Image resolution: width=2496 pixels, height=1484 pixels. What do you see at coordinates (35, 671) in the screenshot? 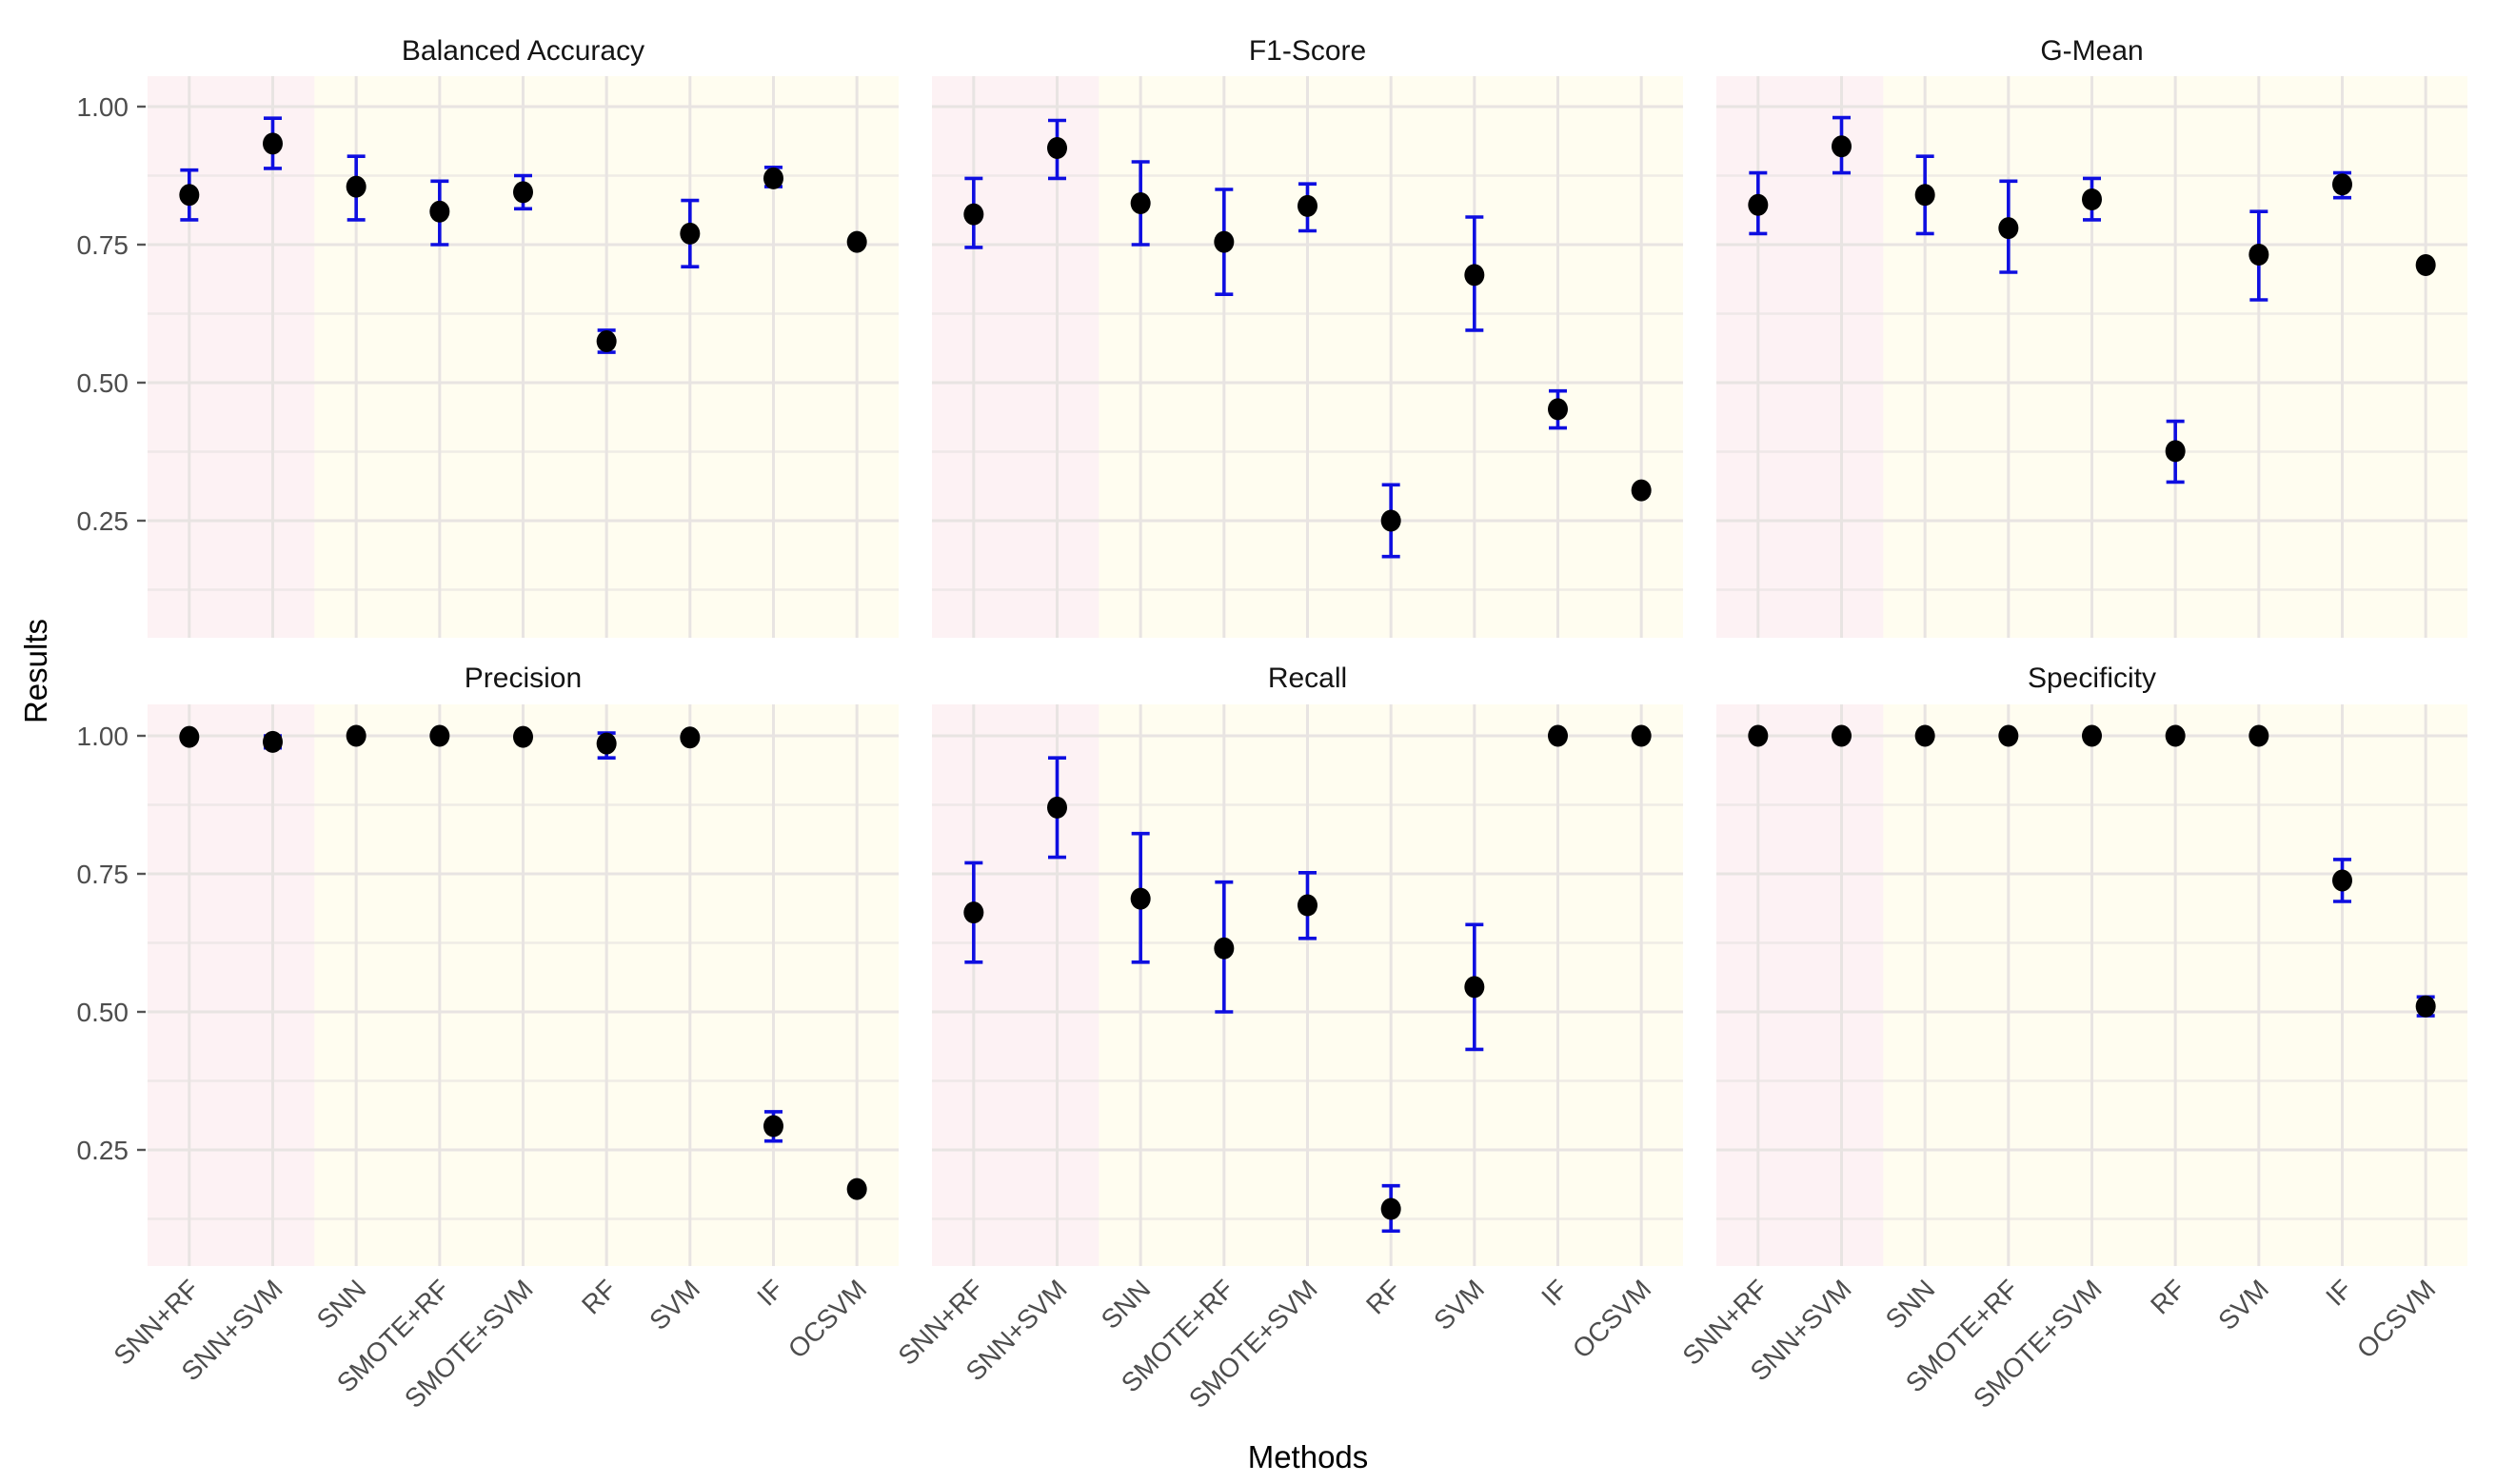
I see `y-axis-title: Results` at bounding box center [35, 671].